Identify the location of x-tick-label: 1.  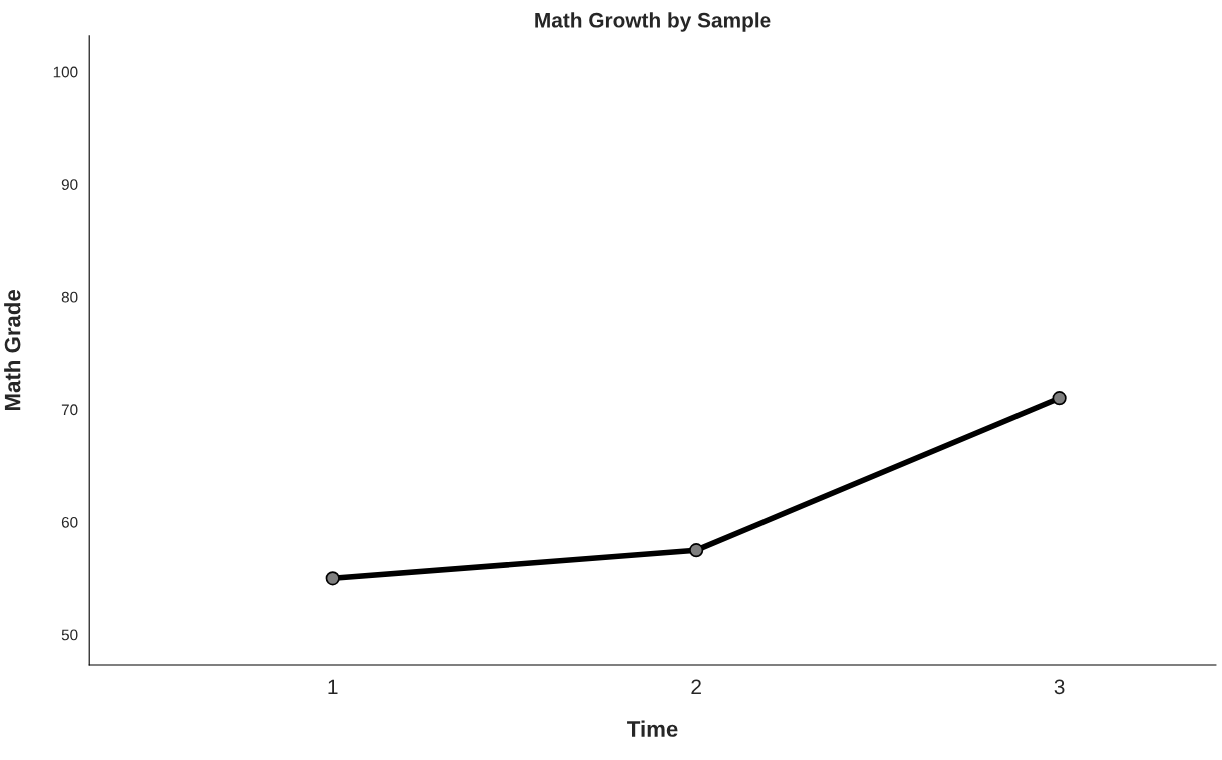
(333, 686).